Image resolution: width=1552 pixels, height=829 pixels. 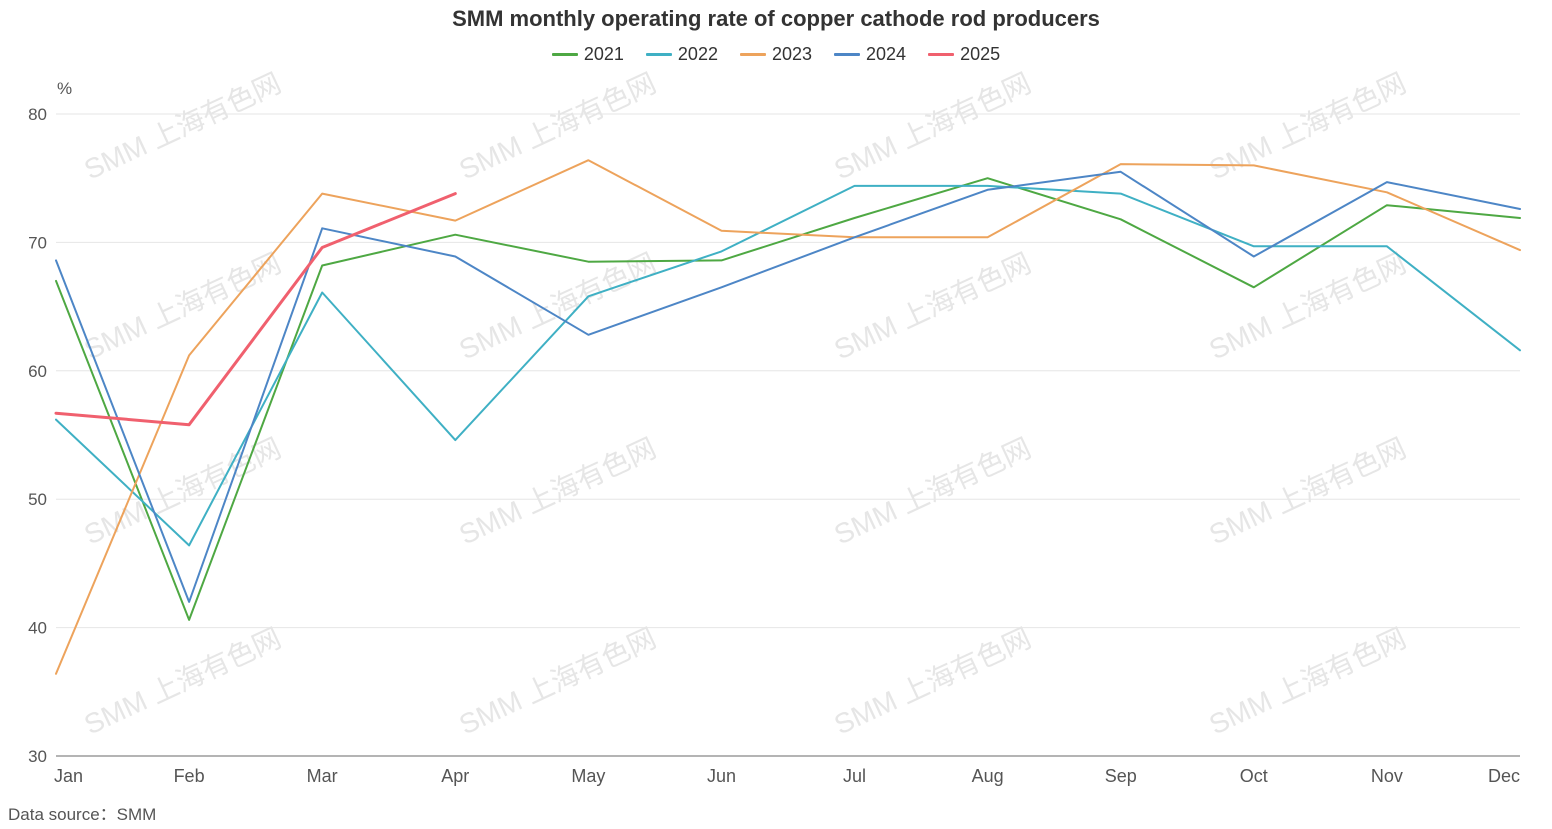 What do you see at coordinates (792, 54) in the screenshot?
I see `legend-label: 2023` at bounding box center [792, 54].